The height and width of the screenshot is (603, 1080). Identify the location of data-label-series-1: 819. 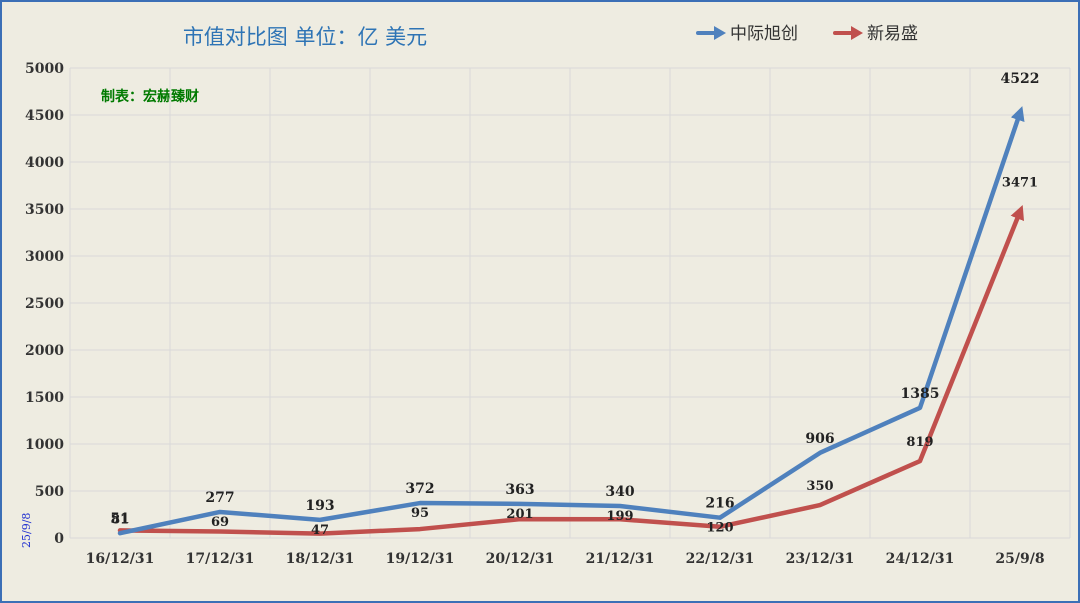
(919, 442).